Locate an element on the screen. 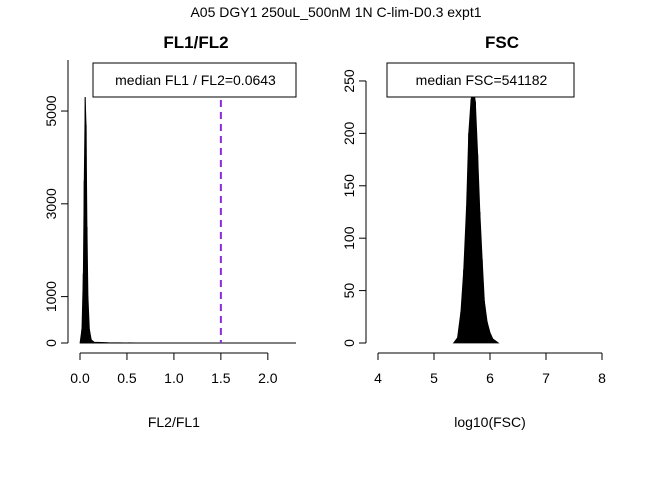 Image resolution: width=672 pixels, height=480 pixels. y-tick-label: 250 is located at coordinates (349, 81).